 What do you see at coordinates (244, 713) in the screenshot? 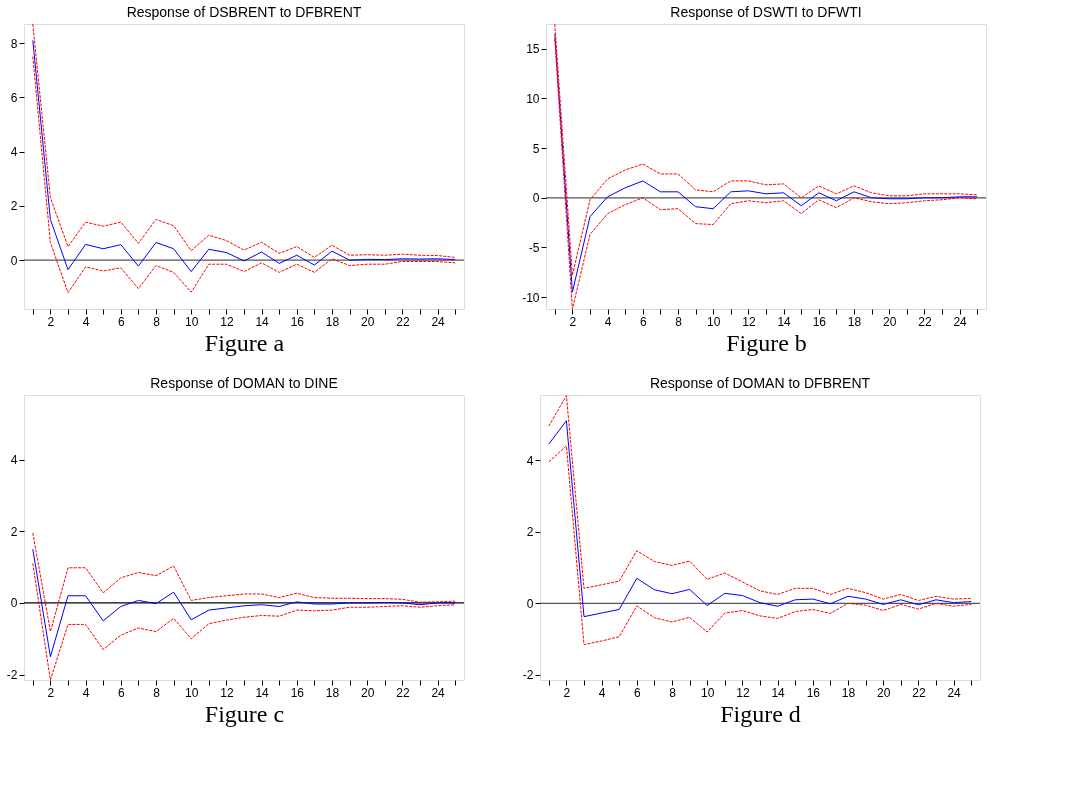
I see `x-axis-title: Figure c` at bounding box center [244, 713].